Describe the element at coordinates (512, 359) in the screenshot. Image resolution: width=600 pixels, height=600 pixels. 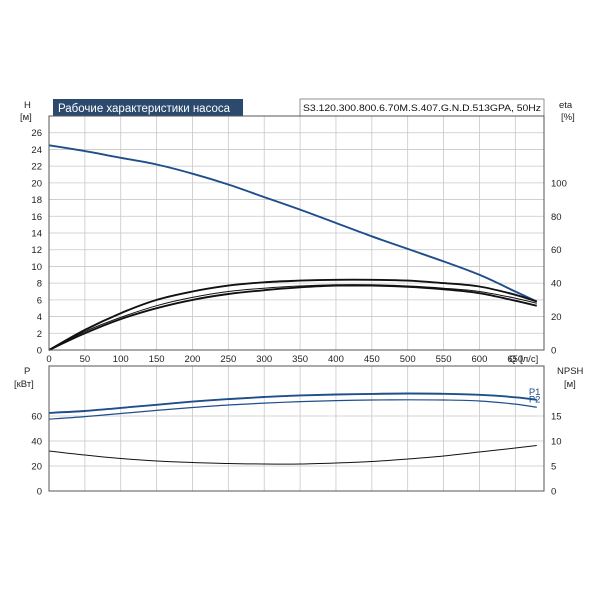
I see `x-axis-label: Q` at that location.